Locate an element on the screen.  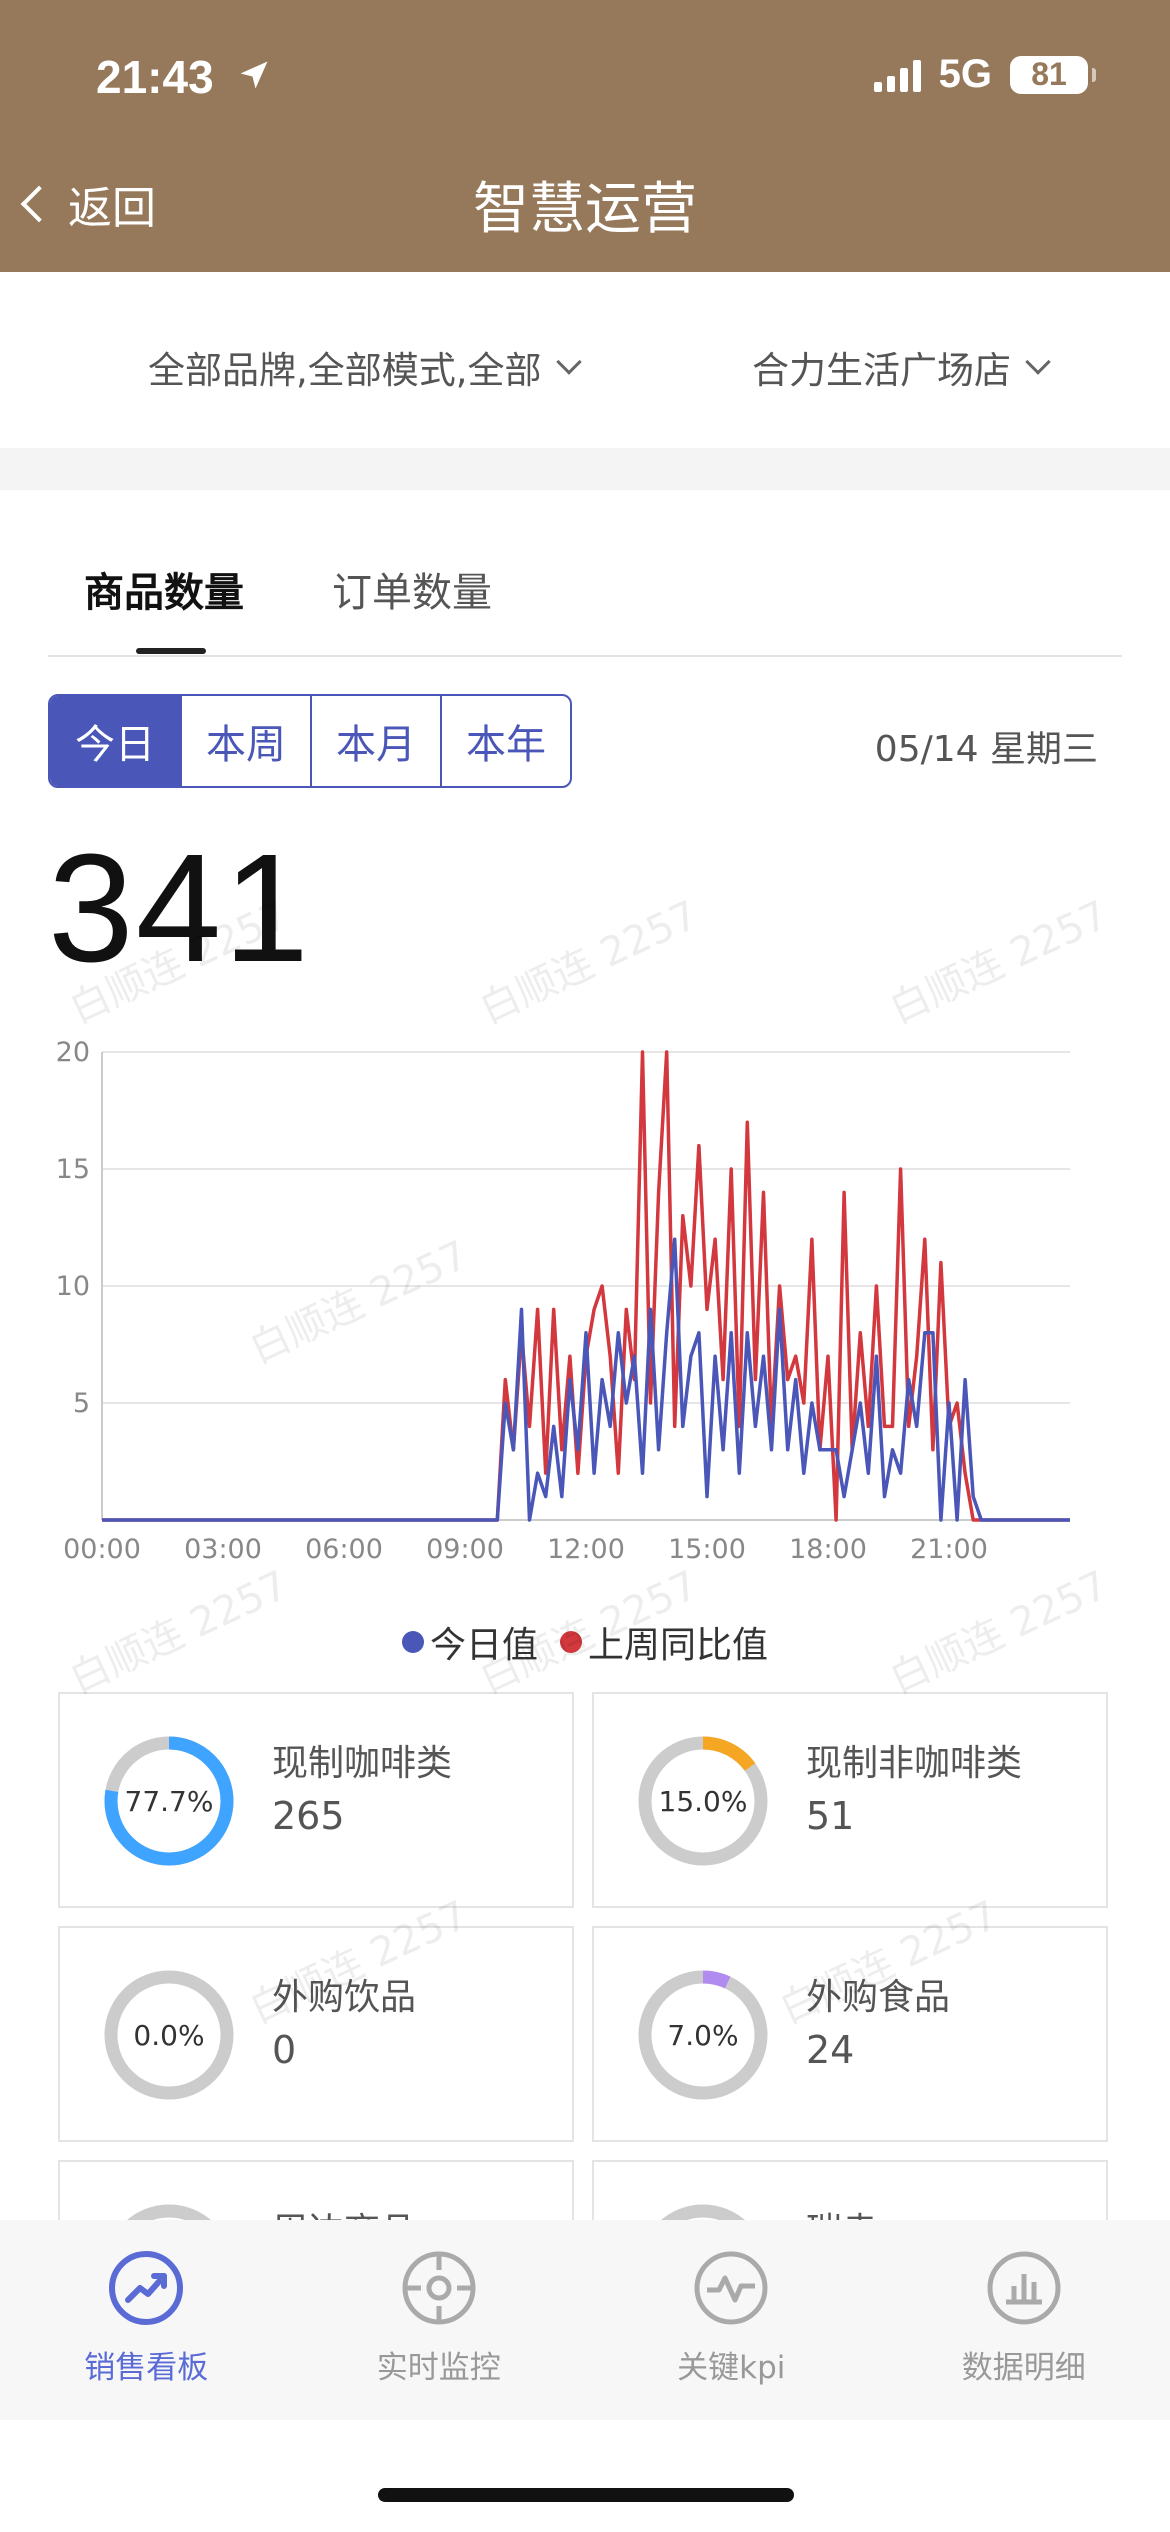
brand-mode-label: 全部品牌,全部模式,全部 is located at coordinates (345, 370).